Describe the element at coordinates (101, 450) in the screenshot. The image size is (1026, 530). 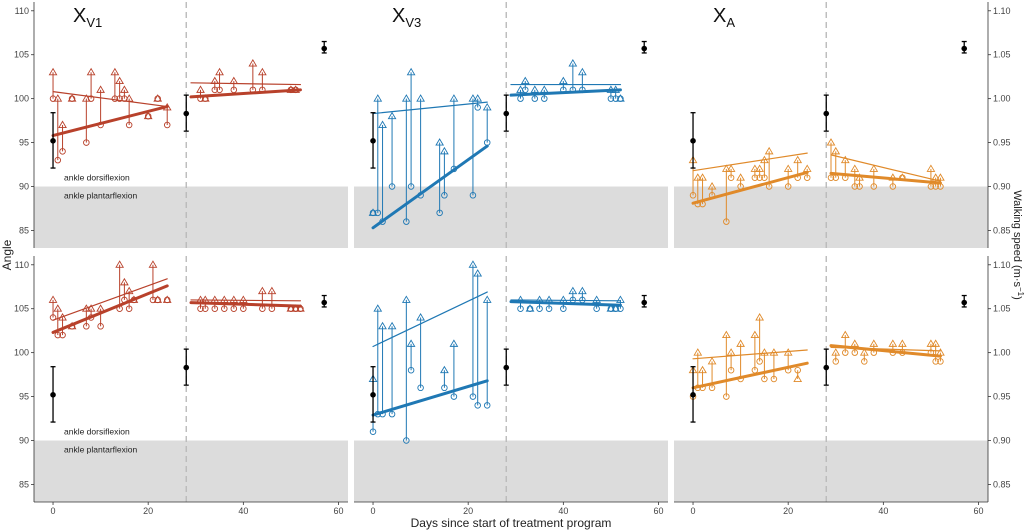
I see `annotation-plantarflexion: ankle plantarflexion` at that location.